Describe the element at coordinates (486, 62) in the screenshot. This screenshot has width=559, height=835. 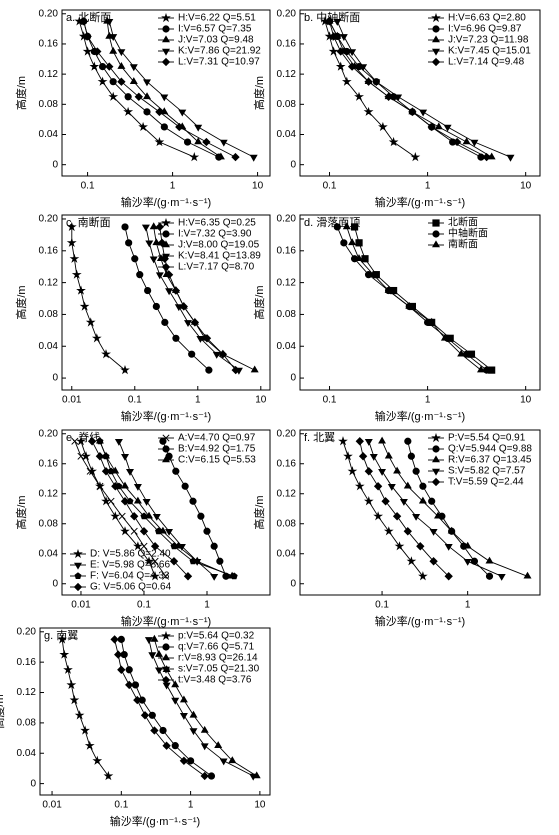
I see `legend-label: L:V=7.14 Q=9.48` at that location.